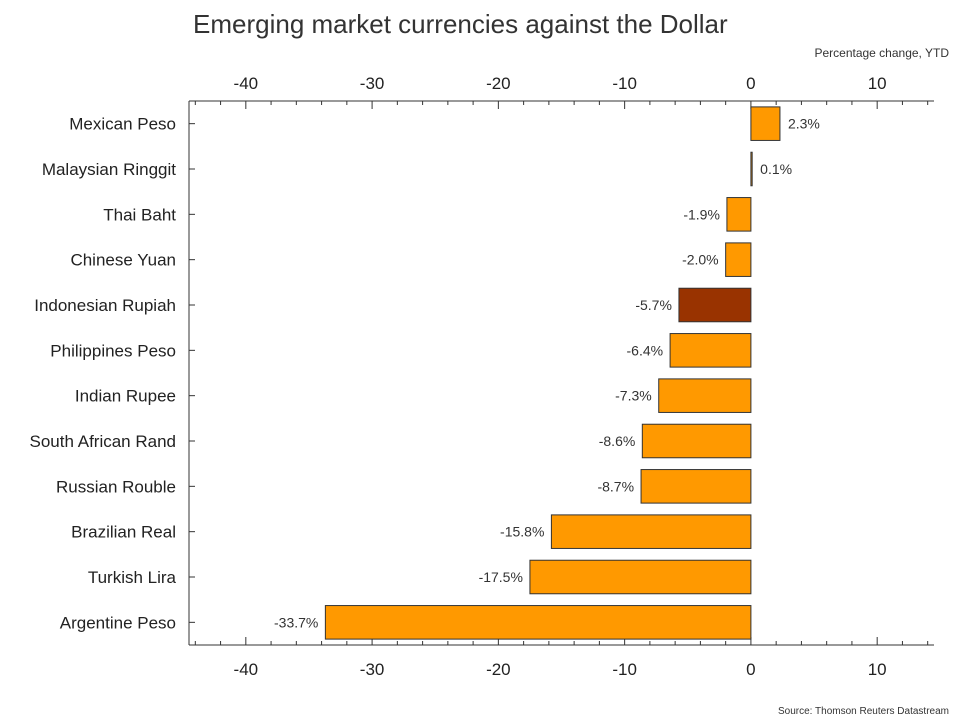 This screenshot has width=960, height=720. What do you see at coordinates (116, 486) in the screenshot?
I see `category-label: Russian Rouble` at bounding box center [116, 486].